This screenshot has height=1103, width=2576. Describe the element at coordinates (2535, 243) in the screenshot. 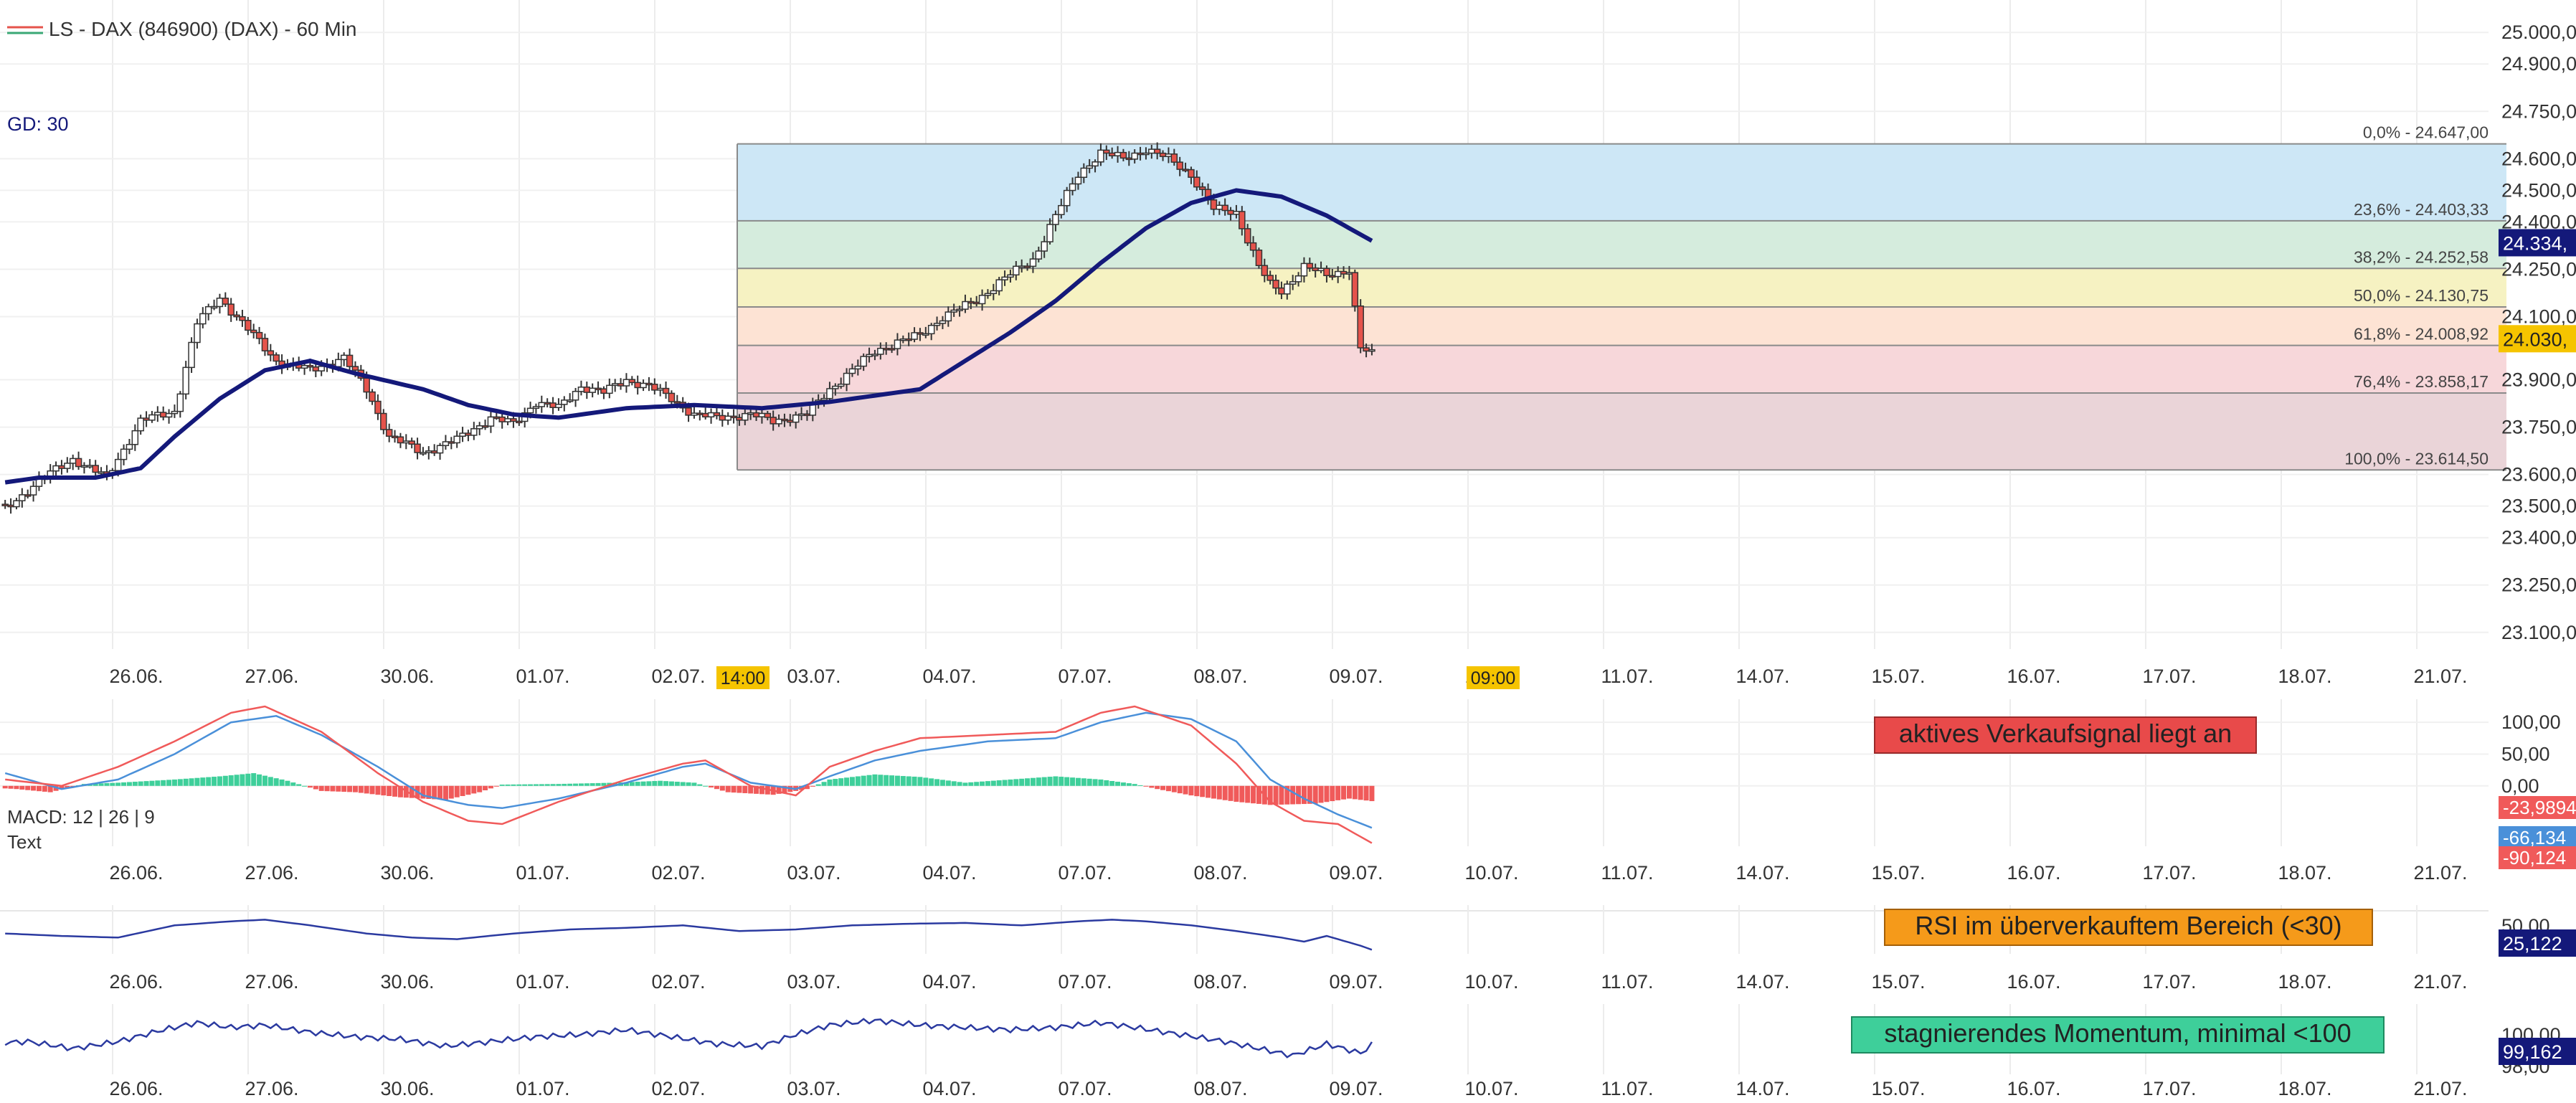

I see `current-price-text: 24.334,` at that location.